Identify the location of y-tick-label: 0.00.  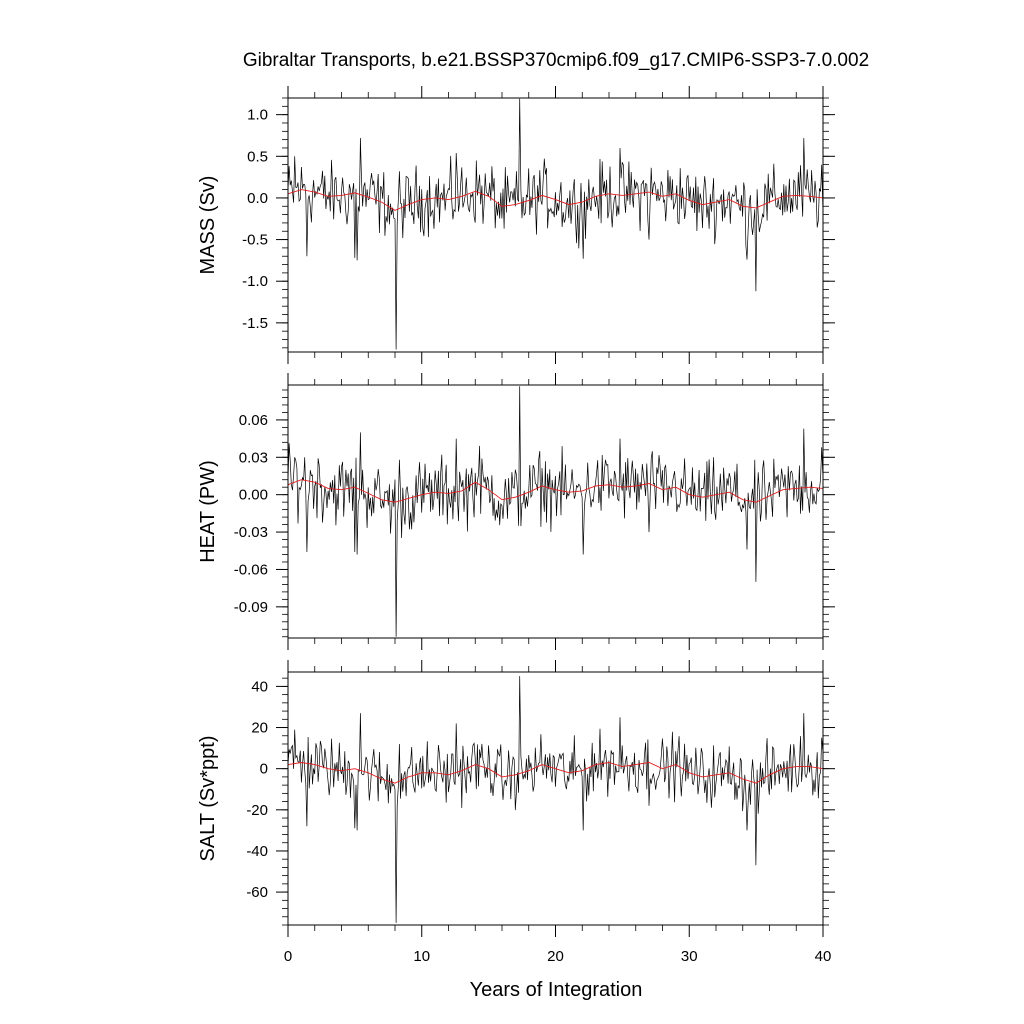
(253, 495).